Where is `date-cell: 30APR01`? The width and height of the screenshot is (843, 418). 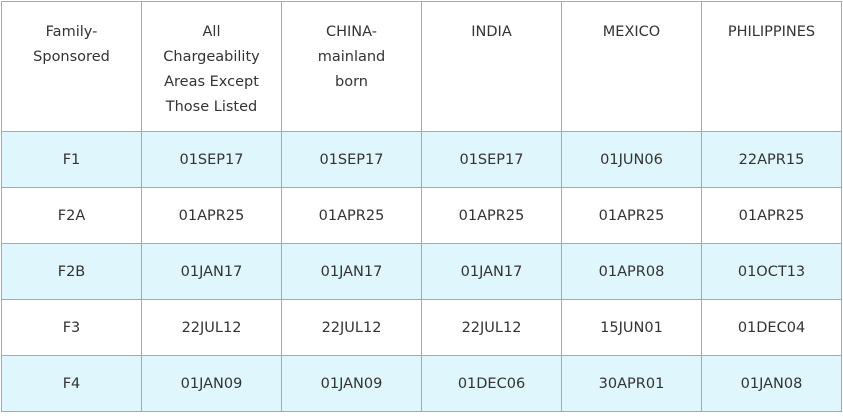
date-cell: 30APR01 is located at coordinates (631, 383).